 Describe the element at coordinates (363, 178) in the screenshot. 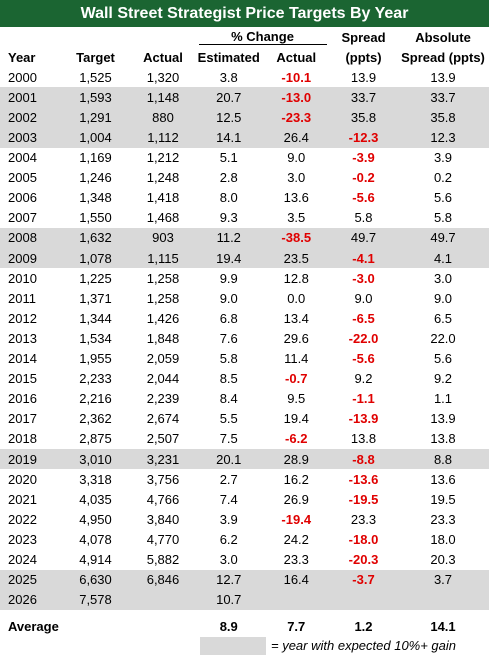

I see `spread-cell: -0.2` at that location.